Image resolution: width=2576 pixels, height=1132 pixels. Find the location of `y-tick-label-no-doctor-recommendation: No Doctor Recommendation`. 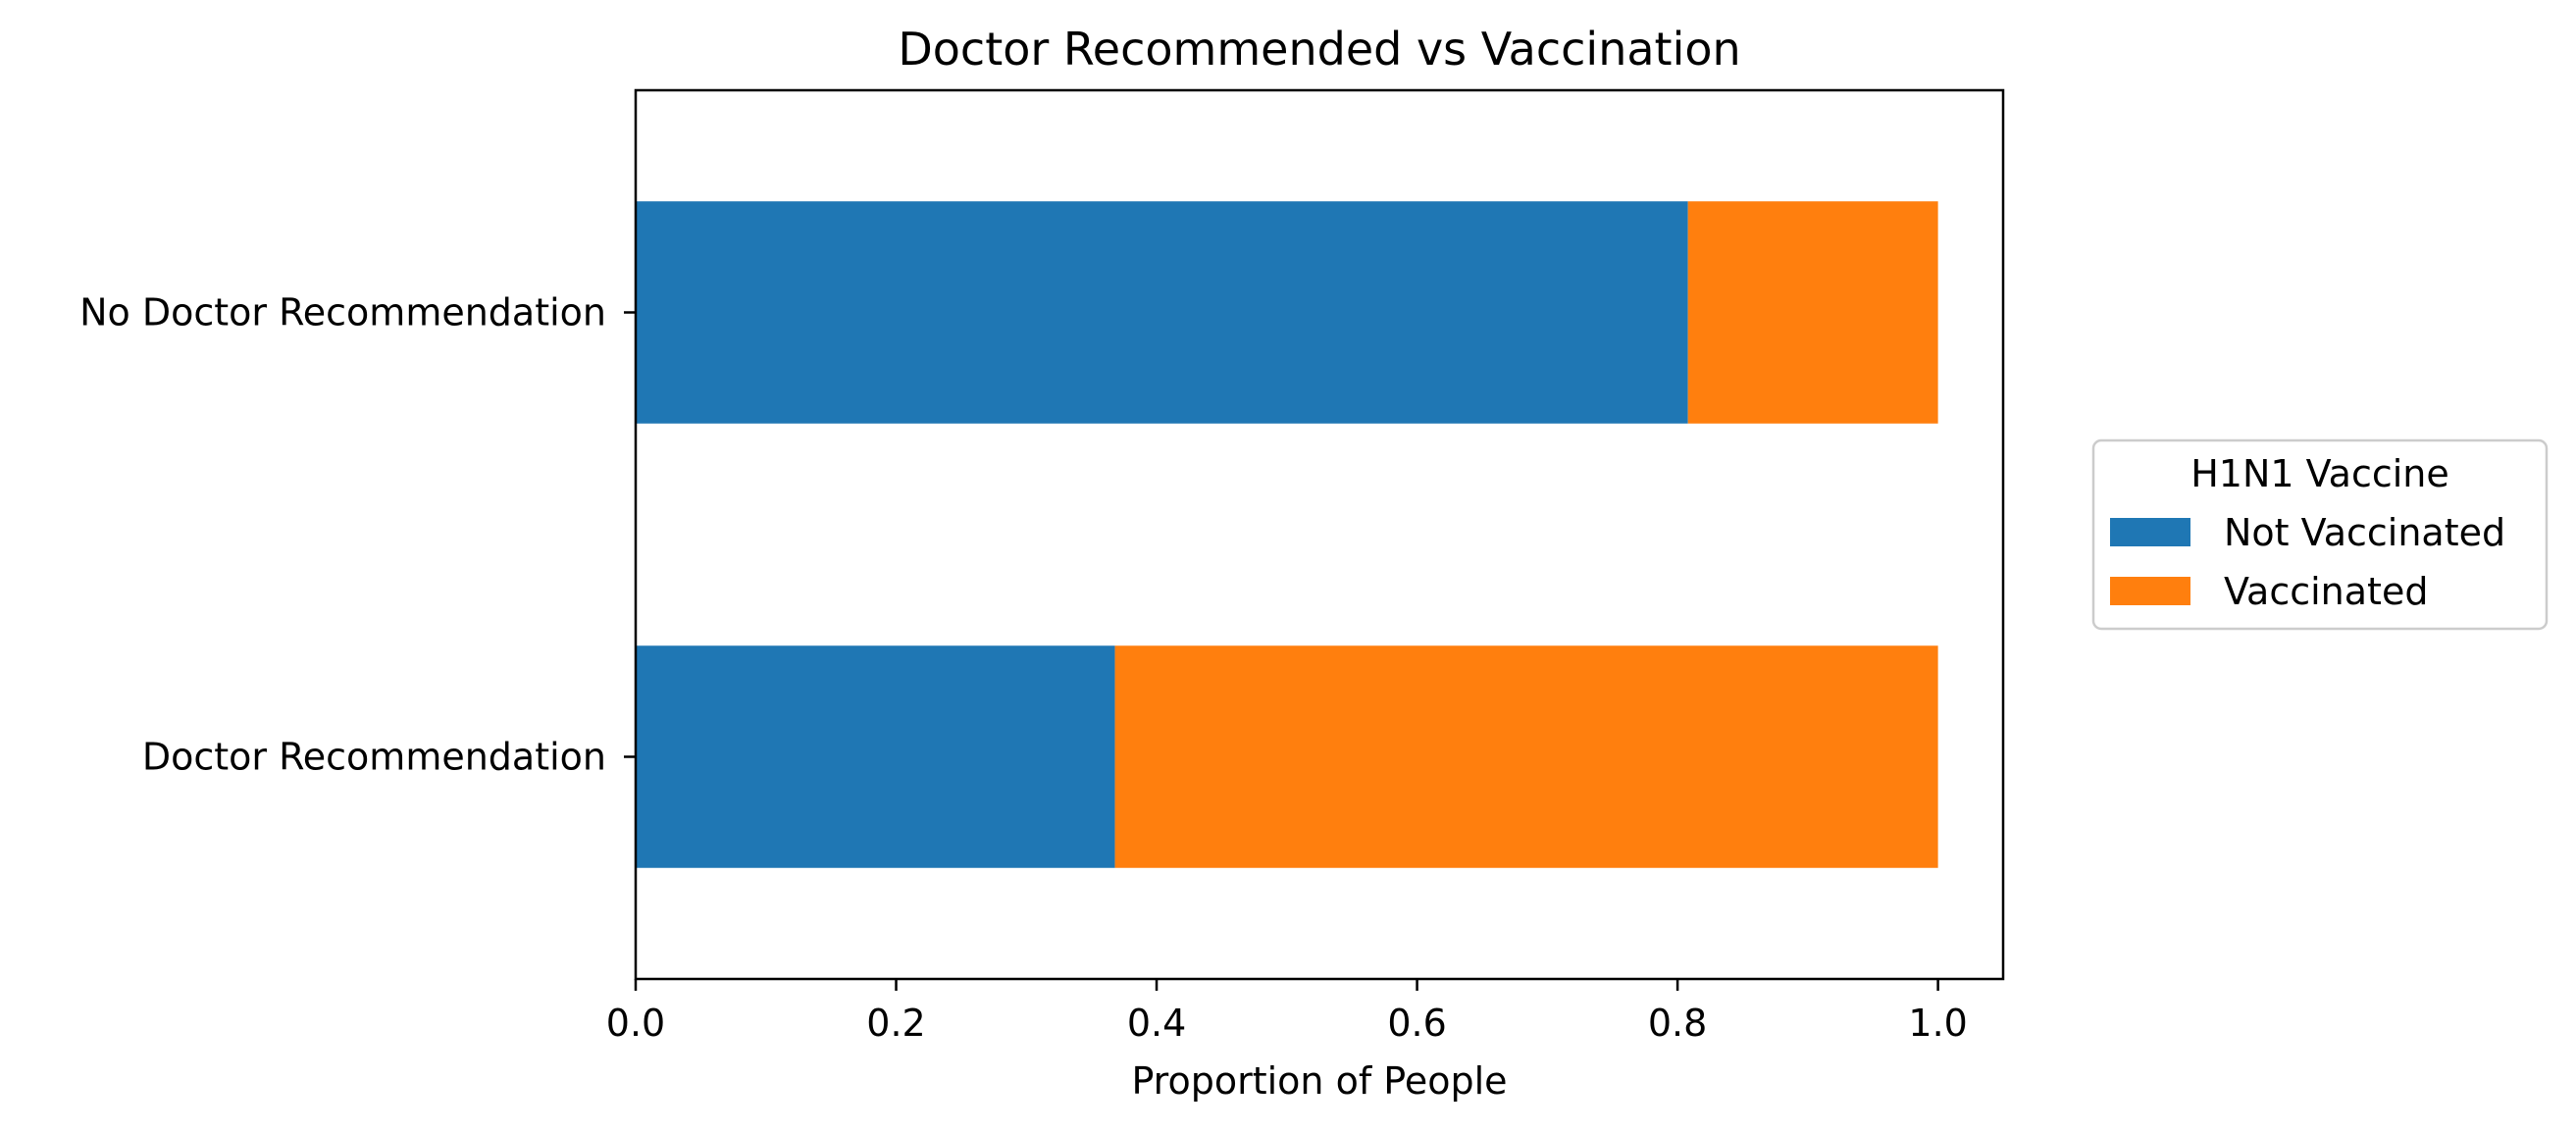

y-tick-label-no-doctor-recommendation: No Doctor Recommendation is located at coordinates (342, 312).